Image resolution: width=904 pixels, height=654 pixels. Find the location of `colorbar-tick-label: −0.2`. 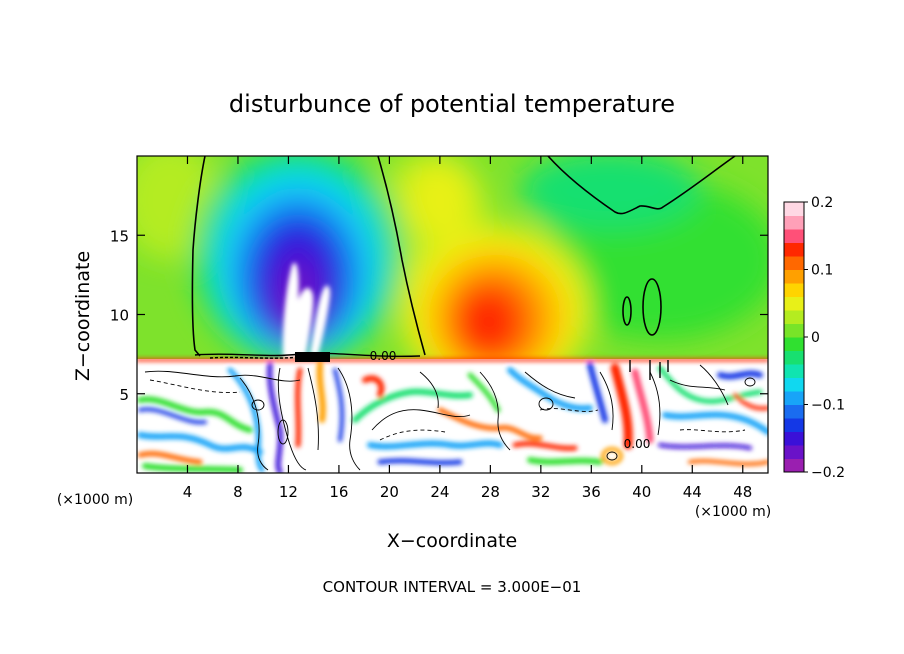

colorbar-tick-label: −0.2 is located at coordinates (828, 473).